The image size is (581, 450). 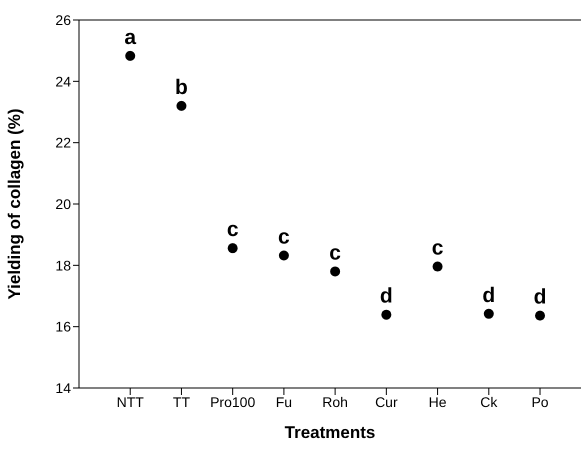 I want to click on x-tick-label: Pro100, so click(x=233, y=402).